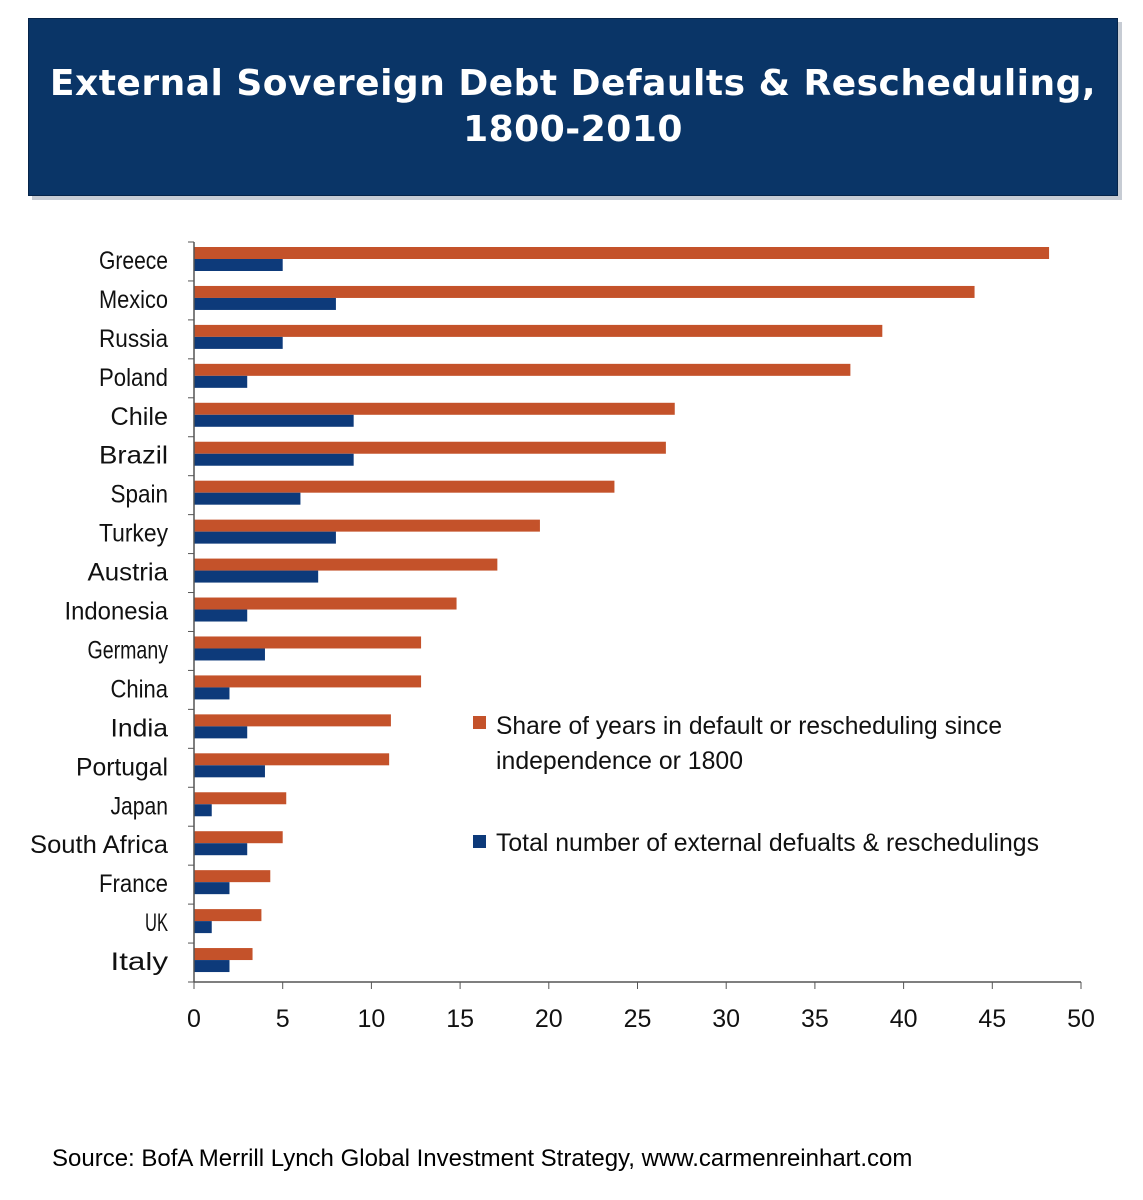 Image resolution: width=1143 pixels, height=1200 pixels. Describe the element at coordinates (726, 1019) in the screenshot. I see `x-tick-label: 30` at that location.